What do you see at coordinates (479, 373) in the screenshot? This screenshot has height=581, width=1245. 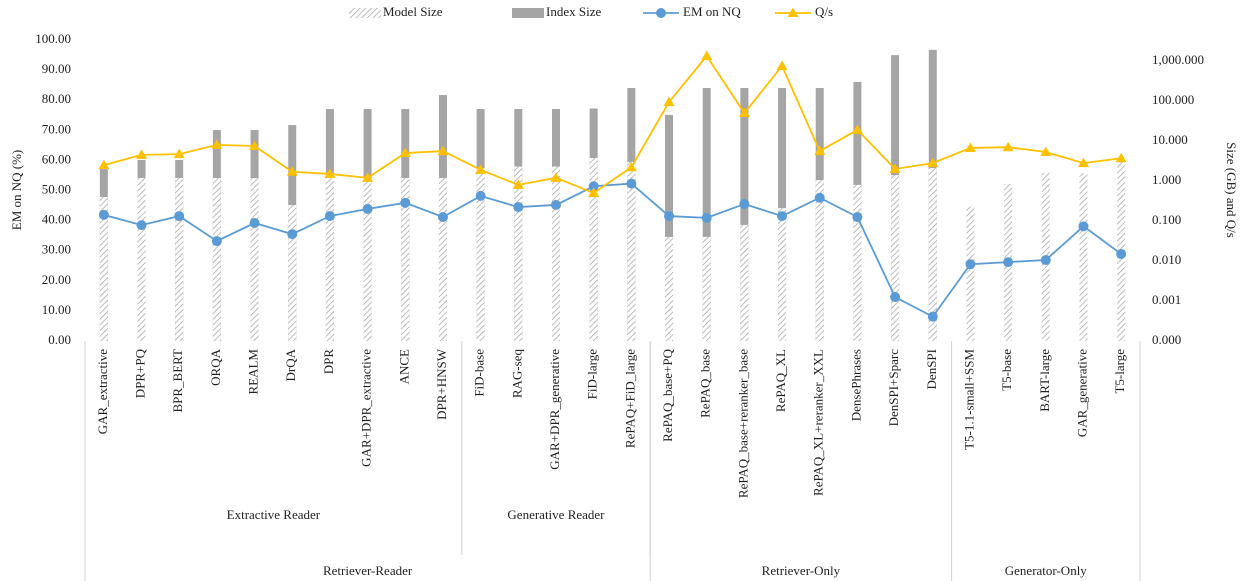 I see `x-tick-label: FiD-base` at bounding box center [479, 373].